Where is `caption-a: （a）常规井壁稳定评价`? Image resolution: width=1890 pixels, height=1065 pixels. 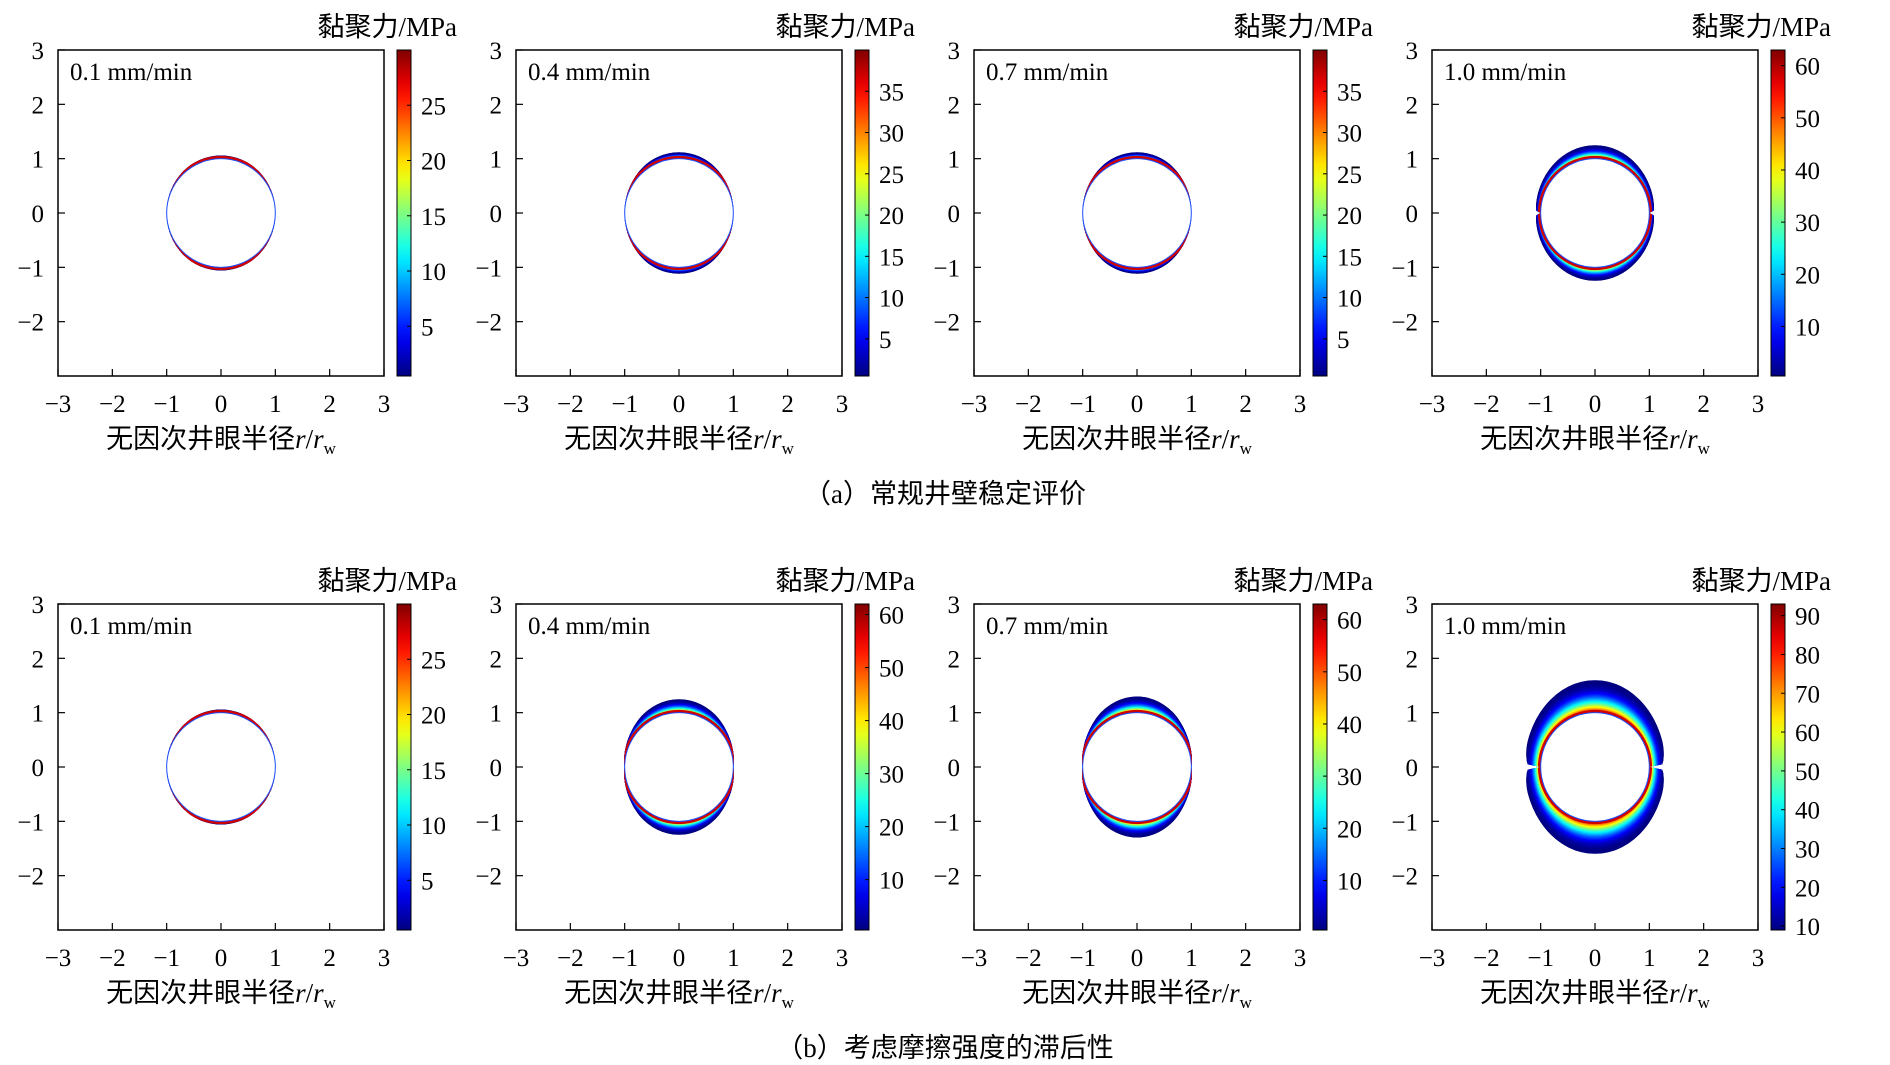
caption-a: （a）常规井壁稳定评价 is located at coordinates (945, 494).